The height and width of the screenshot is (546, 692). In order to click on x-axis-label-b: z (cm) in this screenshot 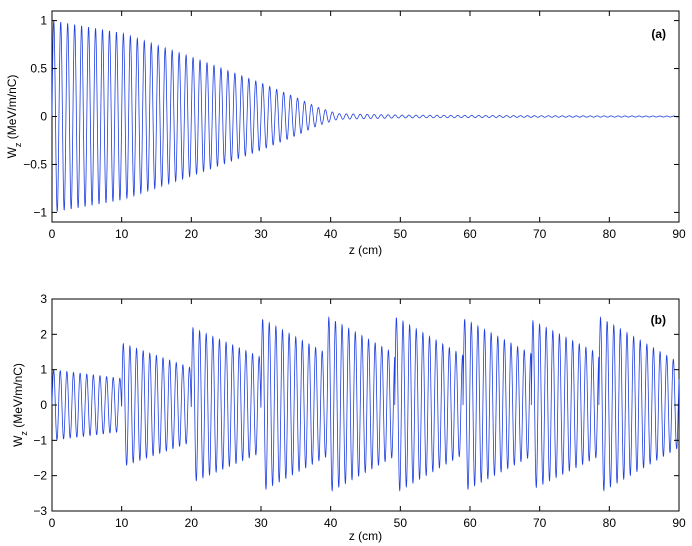, I will do `click(365, 536)`.